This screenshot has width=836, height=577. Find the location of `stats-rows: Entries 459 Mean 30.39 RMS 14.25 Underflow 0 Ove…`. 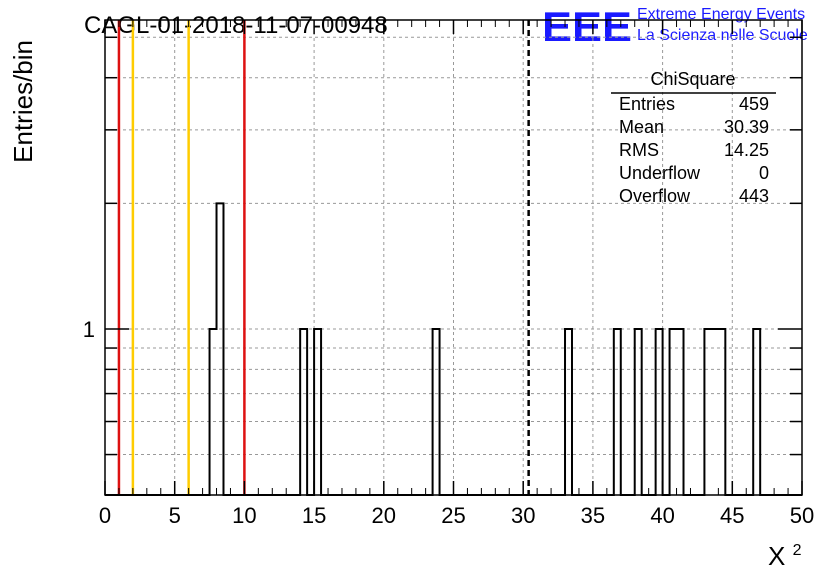

stats-rows: Entries 459 Mean 30.39 RMS 14.25 Underflow 0 Ove… is located at coordinates (694, 150).